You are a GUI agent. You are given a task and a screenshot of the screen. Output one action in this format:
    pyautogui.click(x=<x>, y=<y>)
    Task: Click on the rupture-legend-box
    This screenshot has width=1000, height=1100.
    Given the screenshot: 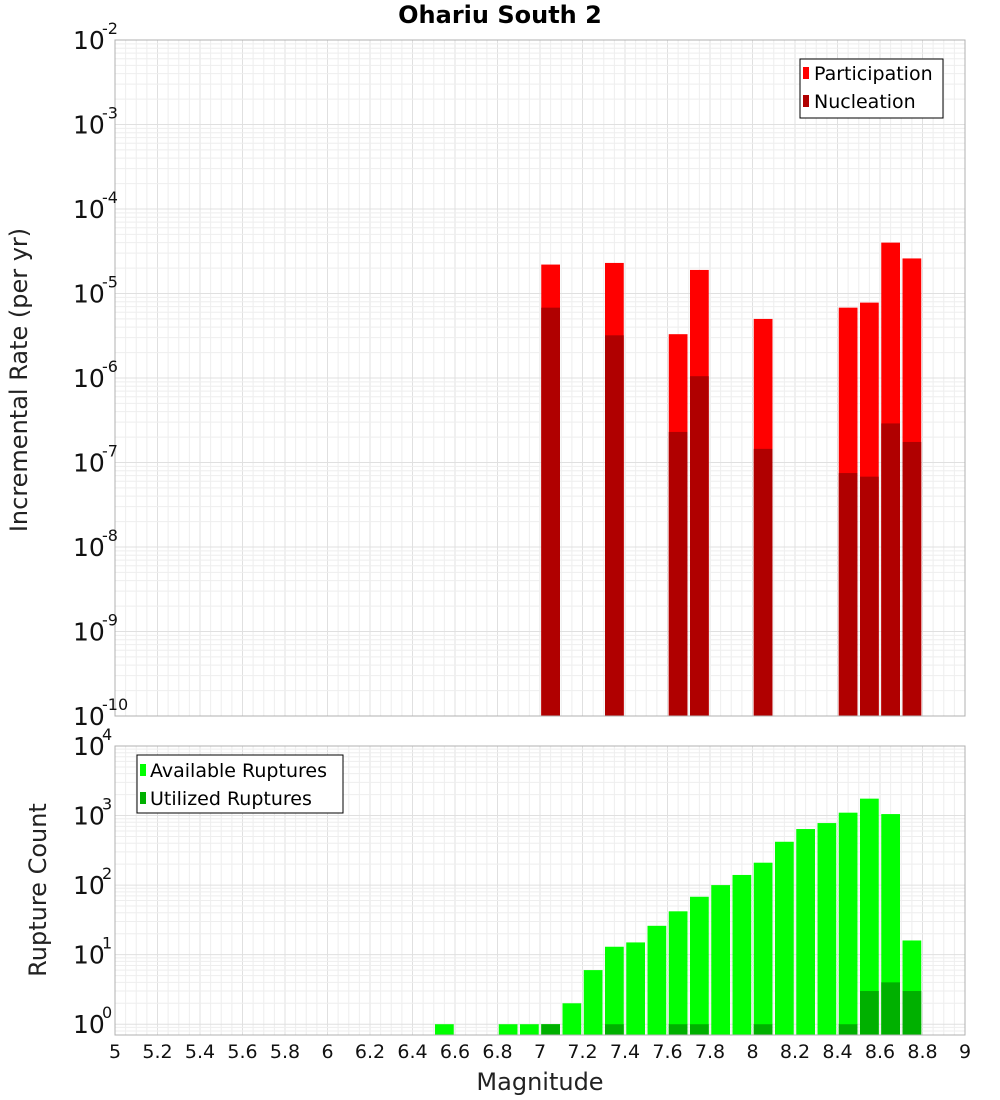 What is the action you would take?
    pyautogui.click(x=240, y=784)
    